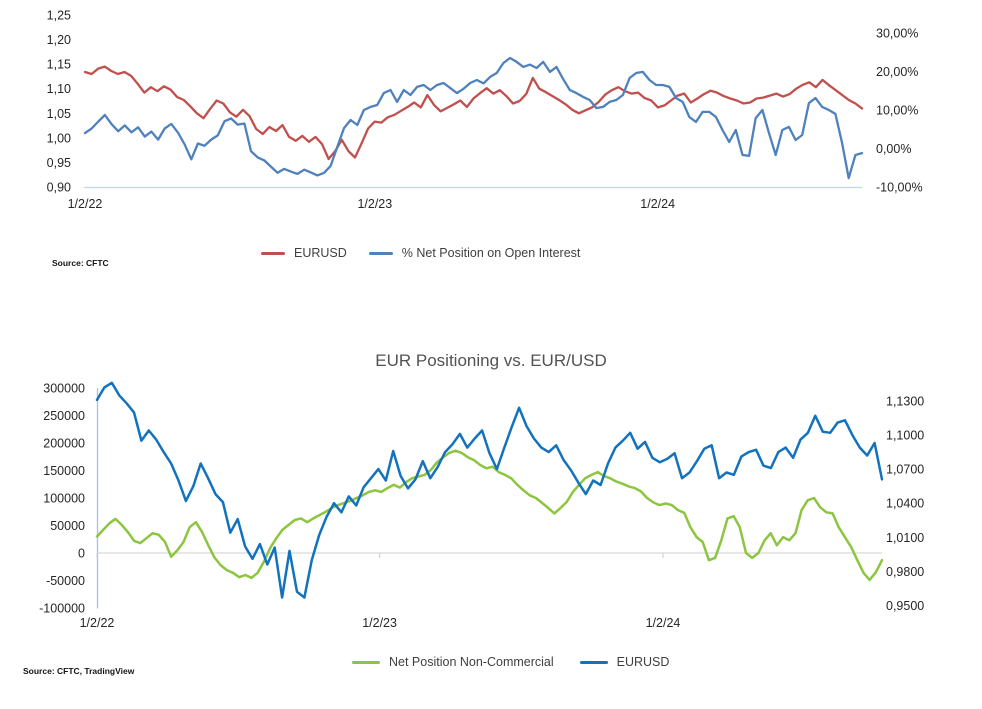  Describe the element at coordinates (897, 34) in the screenshot. I see `right-axis-tick-label: 30,00%` at that location.